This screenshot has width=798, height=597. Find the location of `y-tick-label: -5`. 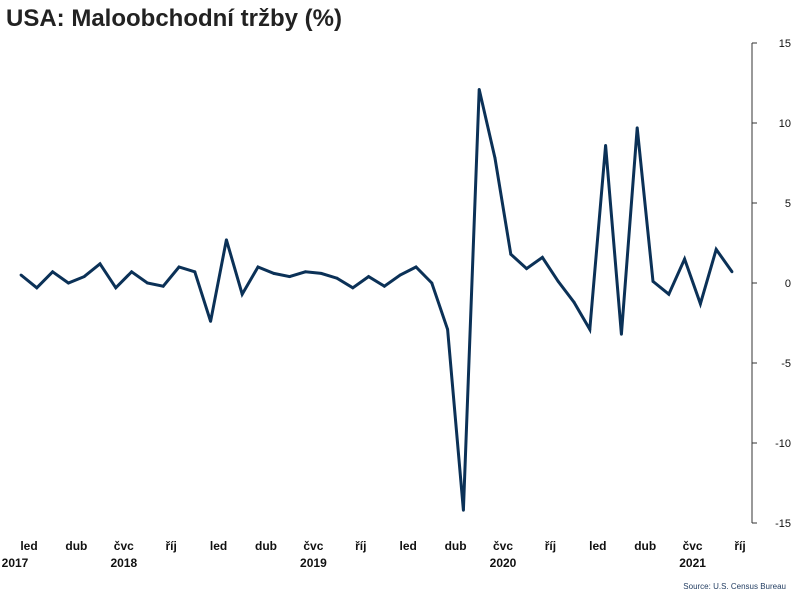

y-tick-label: -5 is located at coordinates (786, 364).